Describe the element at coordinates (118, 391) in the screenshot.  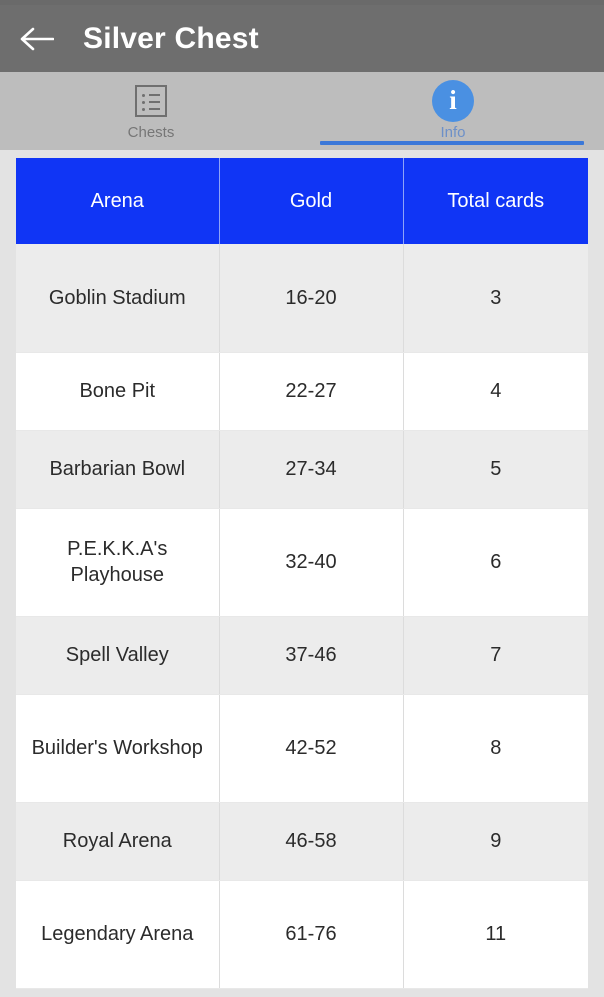
I see `cell-arena: Bone Pit` at that location.